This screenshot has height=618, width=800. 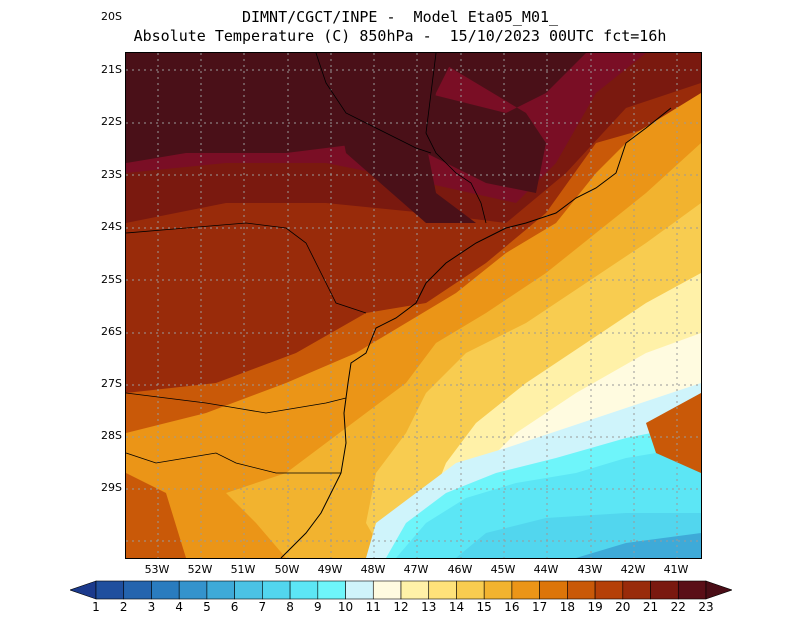 I want to click on colorbar-label: 4, so click(x=179, y=607).